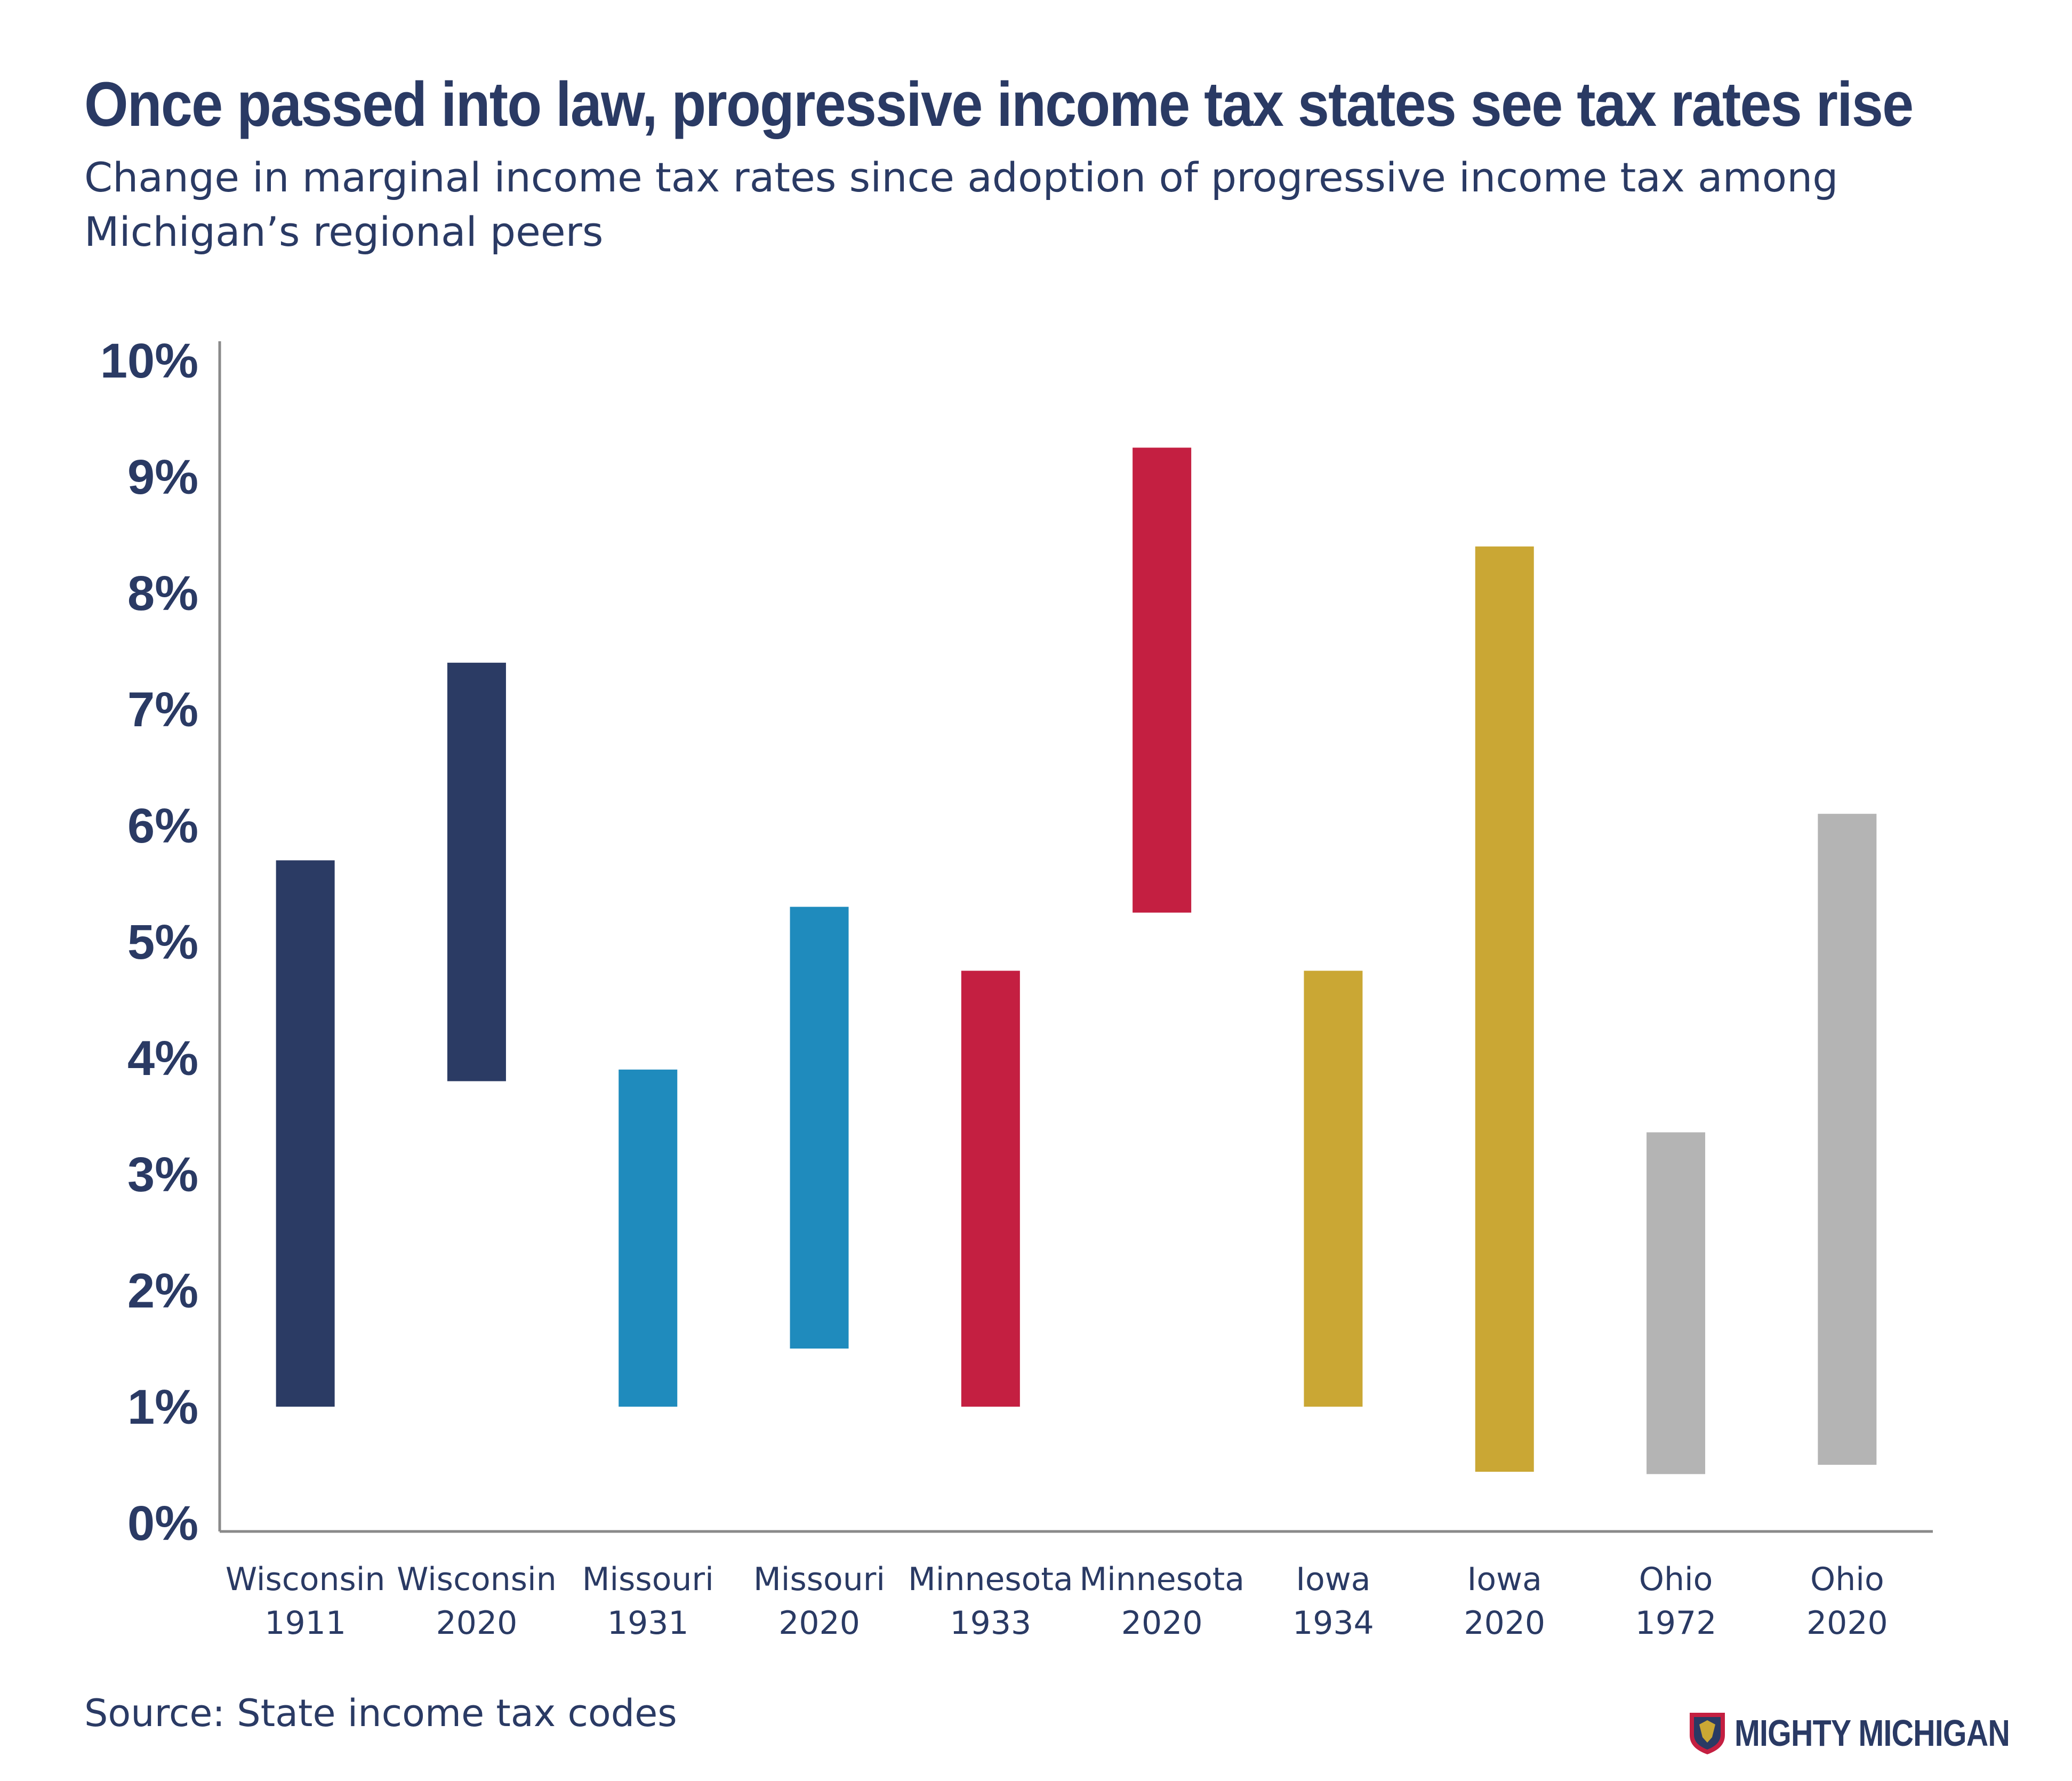 The width and height of the screenshot is (2072, 1781). Describe the element at coordinates (162, 1524) in the screenshot. I see `y-tick-label: 0%` at that location.